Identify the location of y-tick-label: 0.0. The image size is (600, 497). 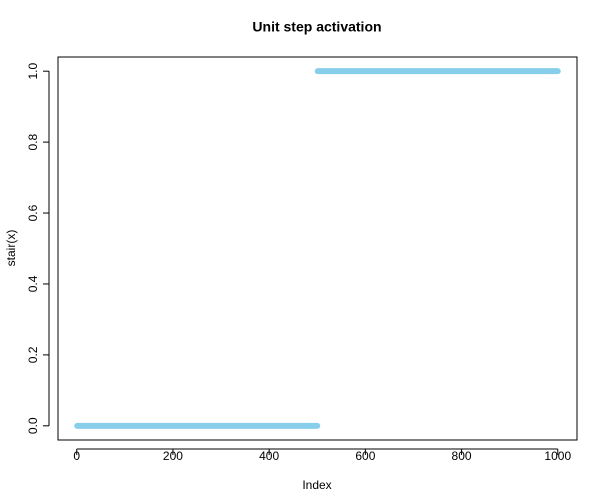
(33, 425).